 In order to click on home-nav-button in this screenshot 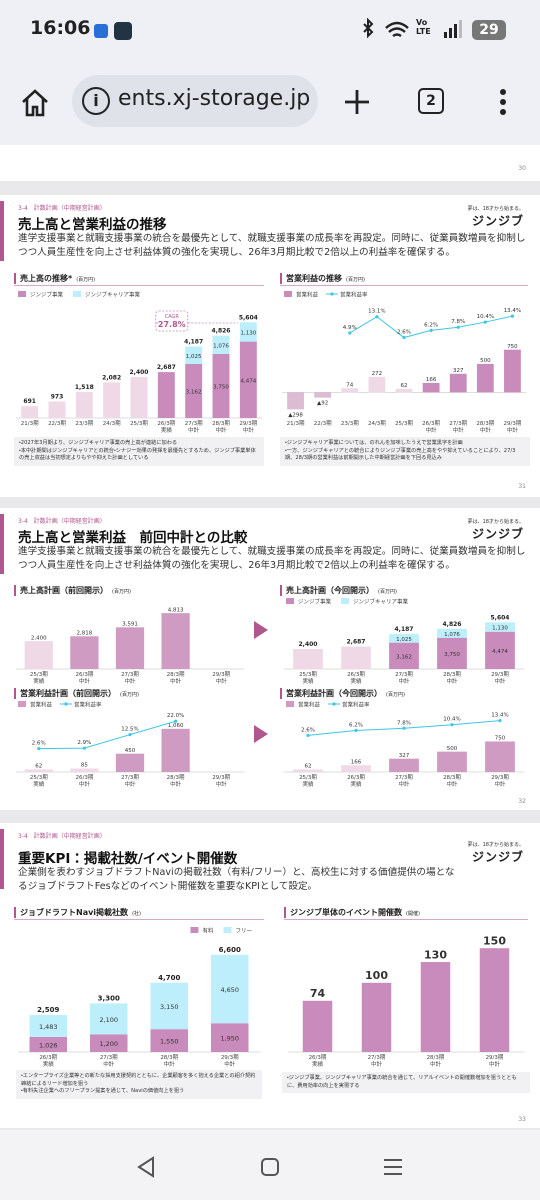, I will do `click(270, 1167)`.